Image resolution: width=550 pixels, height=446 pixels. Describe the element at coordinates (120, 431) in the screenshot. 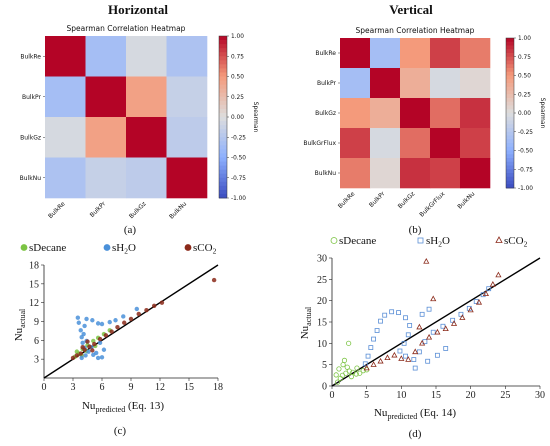

I see `caption-c: (c)` at that location.